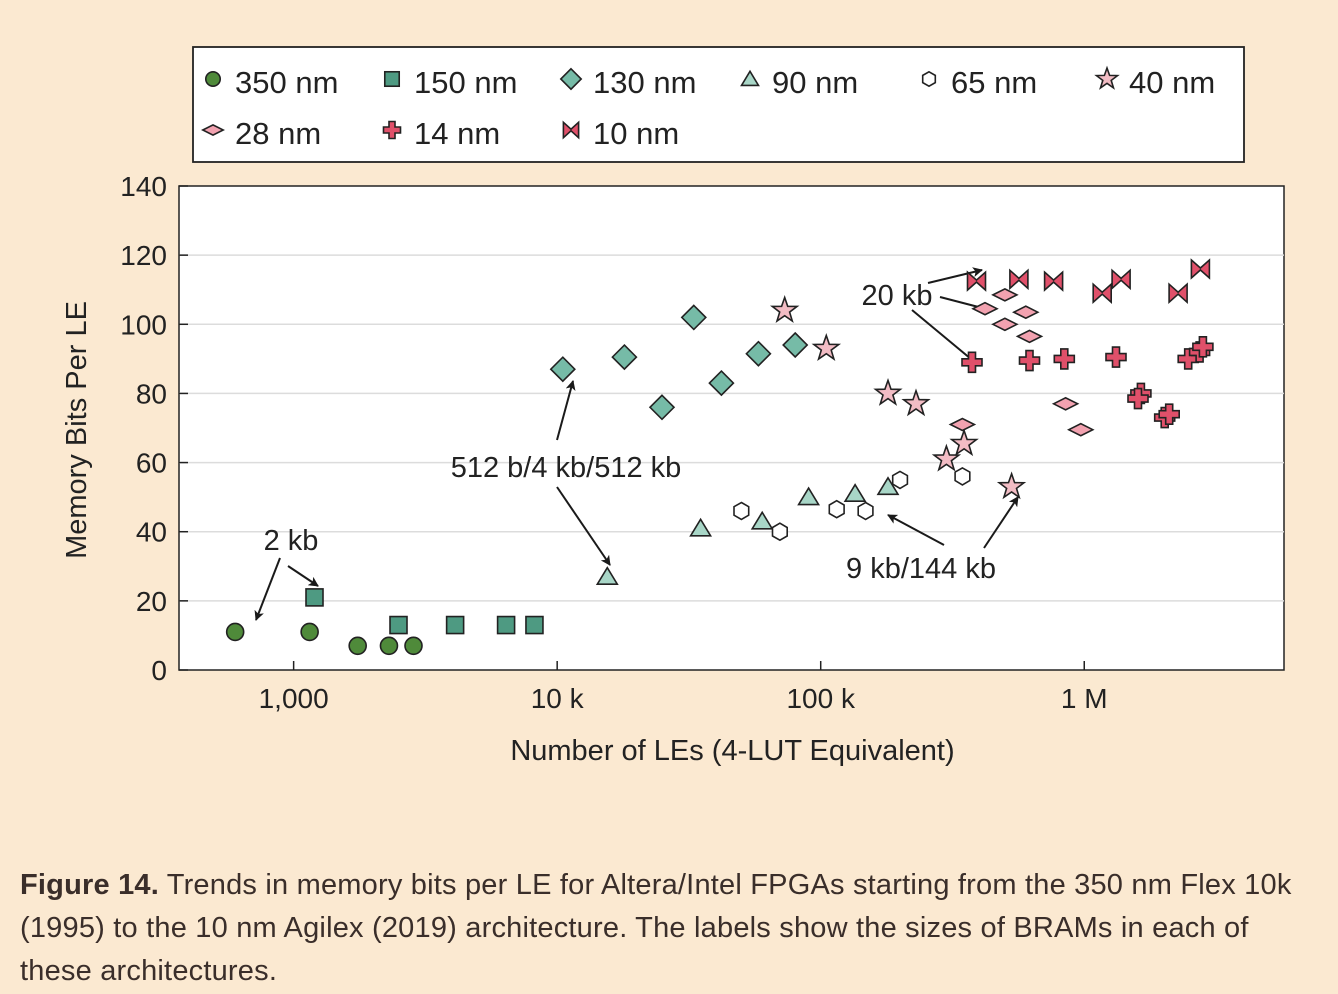 Image resolution: width=1338 pixels, height=994 pixels. I want to click on legend-label-14nm: 14 nm, so click(457, 133).